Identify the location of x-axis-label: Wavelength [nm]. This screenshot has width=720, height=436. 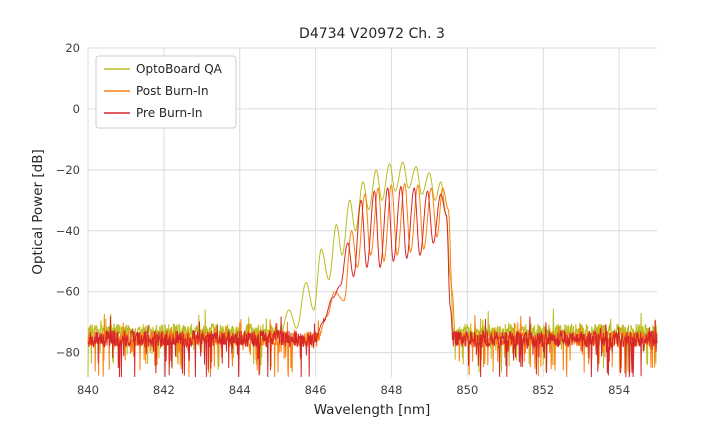
(372, 410).